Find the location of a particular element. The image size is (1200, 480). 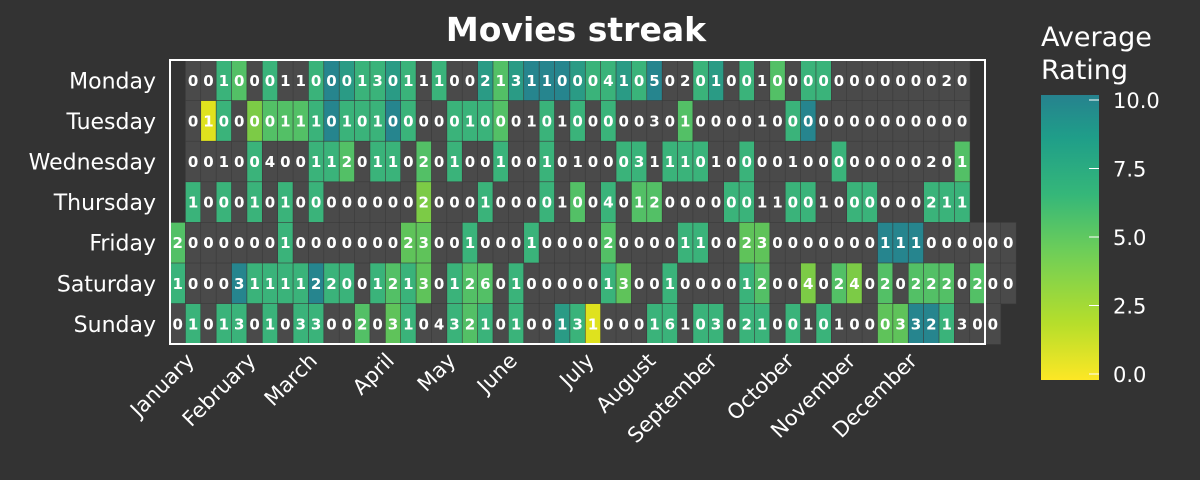

cell-count-label: 4 is located at coordinates (439, 324).